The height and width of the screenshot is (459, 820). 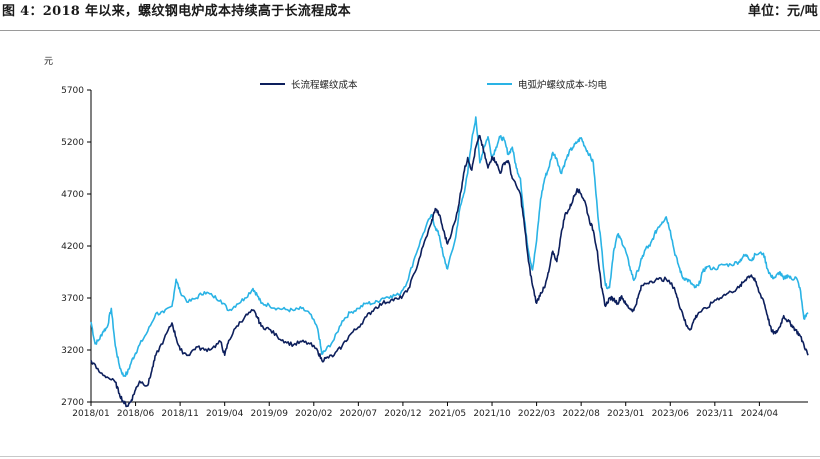 I want to click on x-tick-label: 2020/07, so click(x=358, y=414).